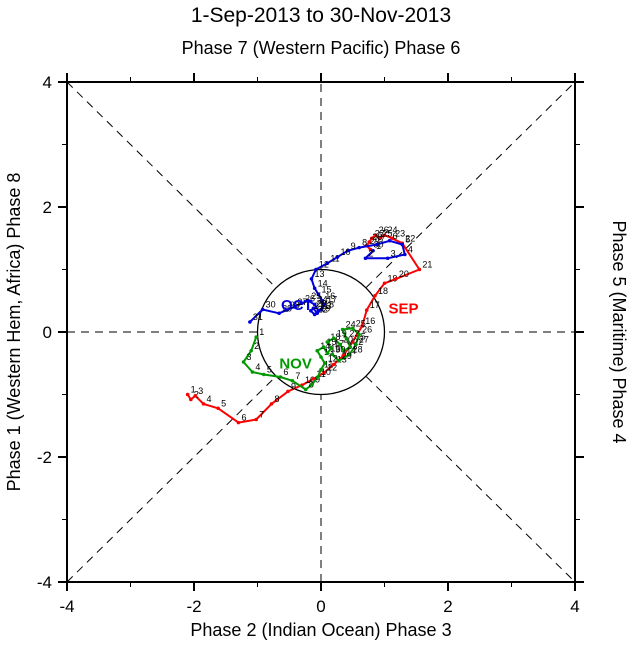  Describe the element at coordinates (323, 283) in the screenshot. I see `day-label-oct-14: 14` at that location.